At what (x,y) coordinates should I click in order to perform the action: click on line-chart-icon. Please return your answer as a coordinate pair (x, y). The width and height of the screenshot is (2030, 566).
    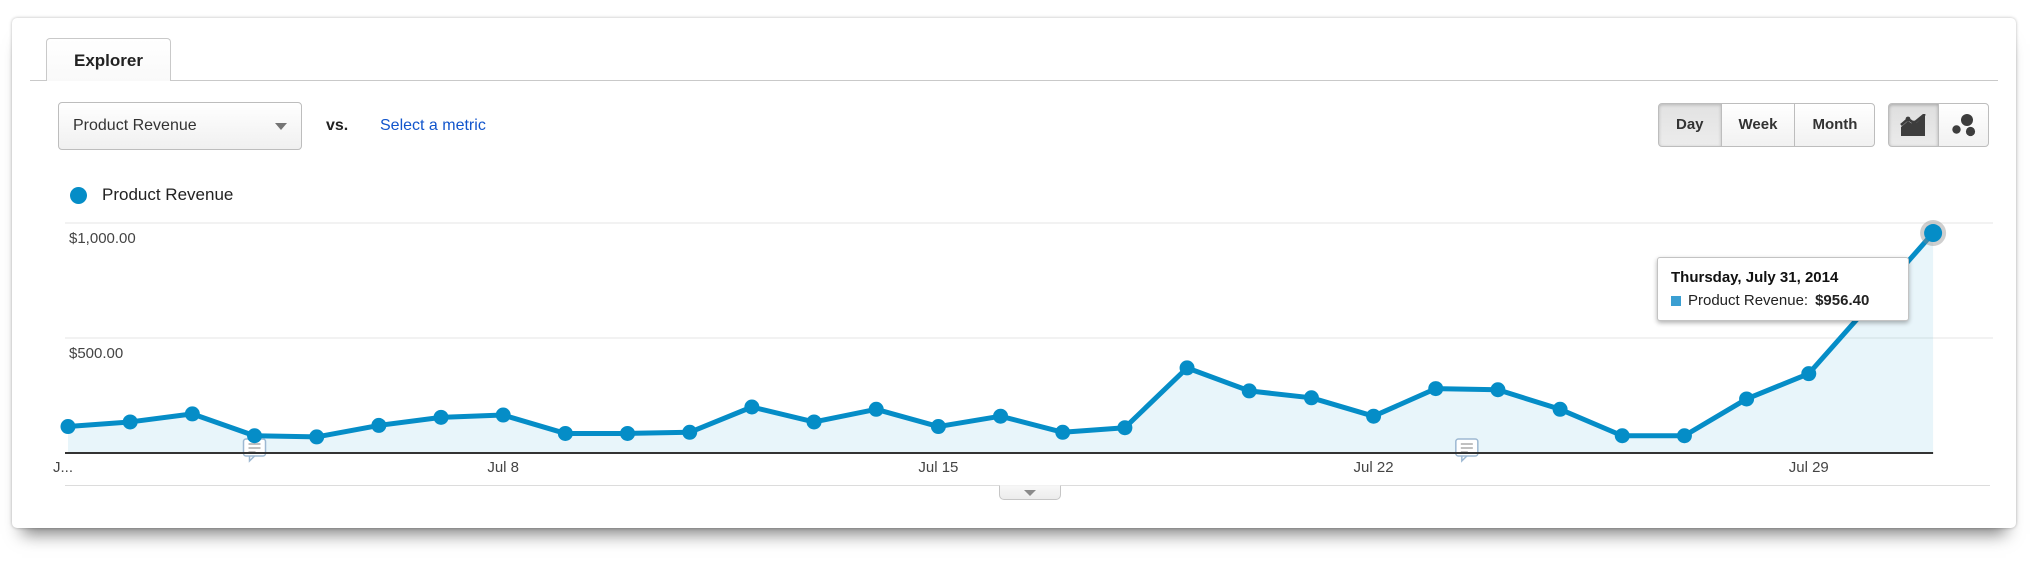
    Looking at the image, I should click on (1913, 124).